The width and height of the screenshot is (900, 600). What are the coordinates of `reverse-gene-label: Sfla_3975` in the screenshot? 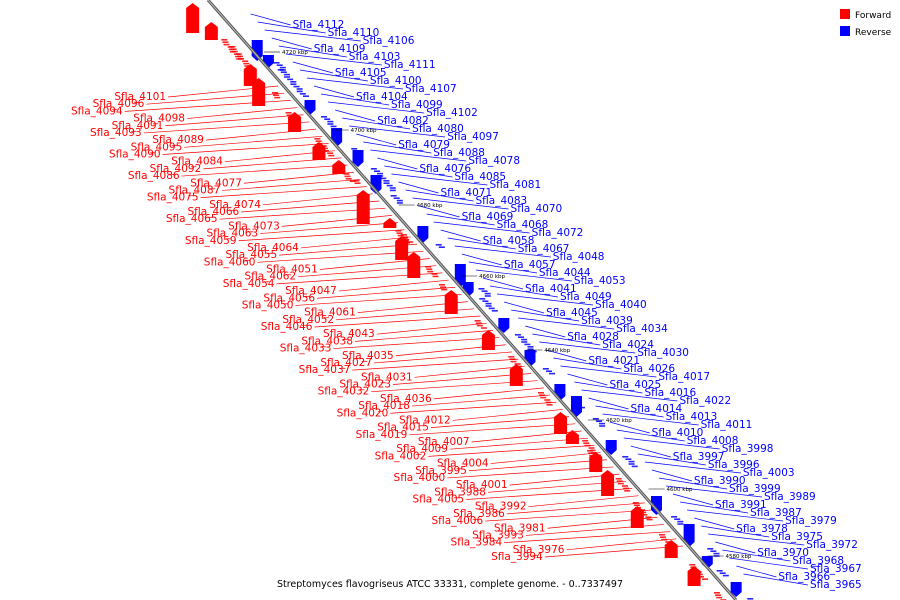 It's located at (797, 537).